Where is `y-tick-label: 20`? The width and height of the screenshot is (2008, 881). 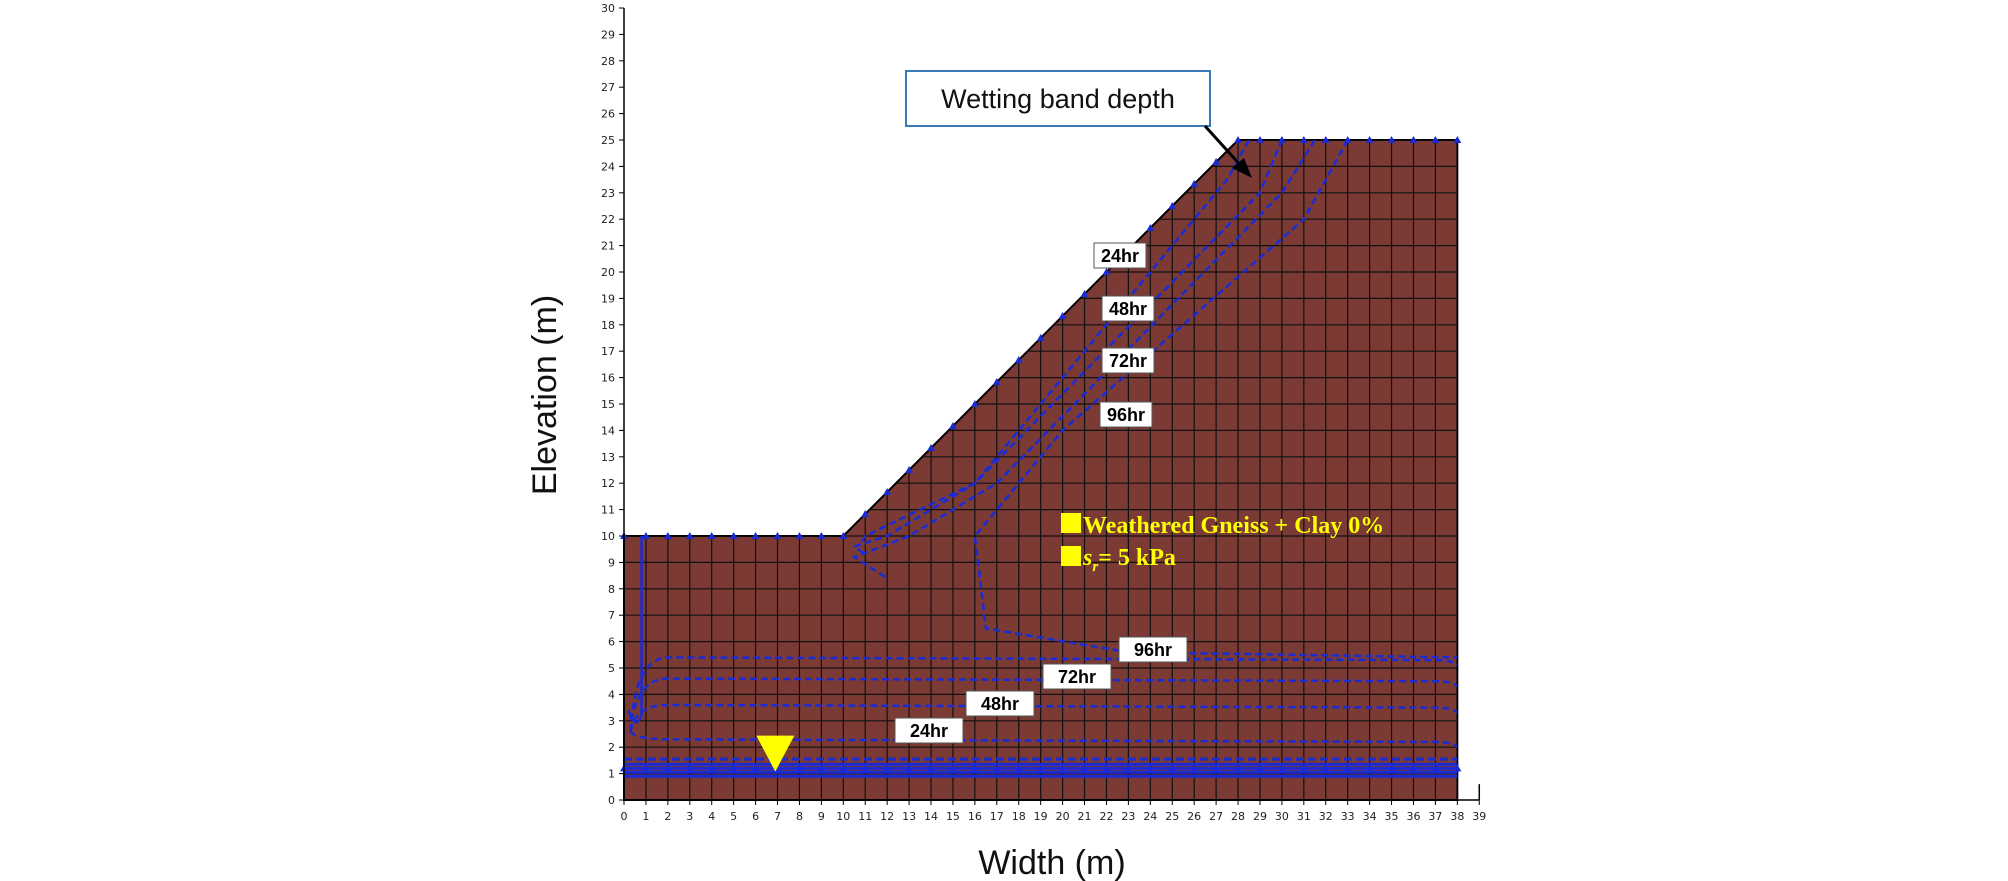
y-tick-label: 20 is located at coordinates (608, 272).